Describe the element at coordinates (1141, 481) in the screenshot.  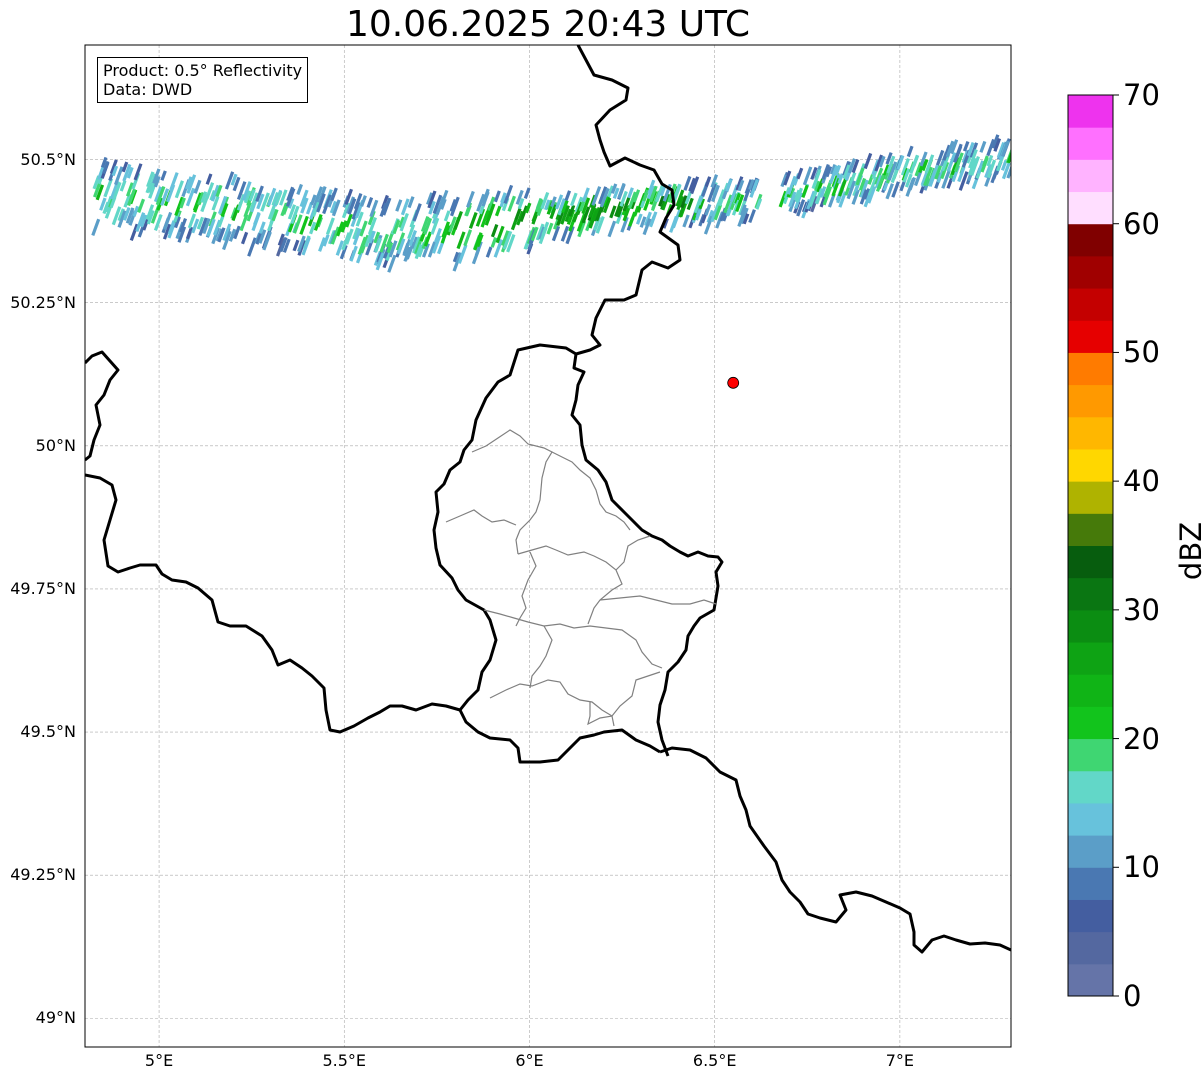
I see `colorbar-tick-label: 40` at that location.